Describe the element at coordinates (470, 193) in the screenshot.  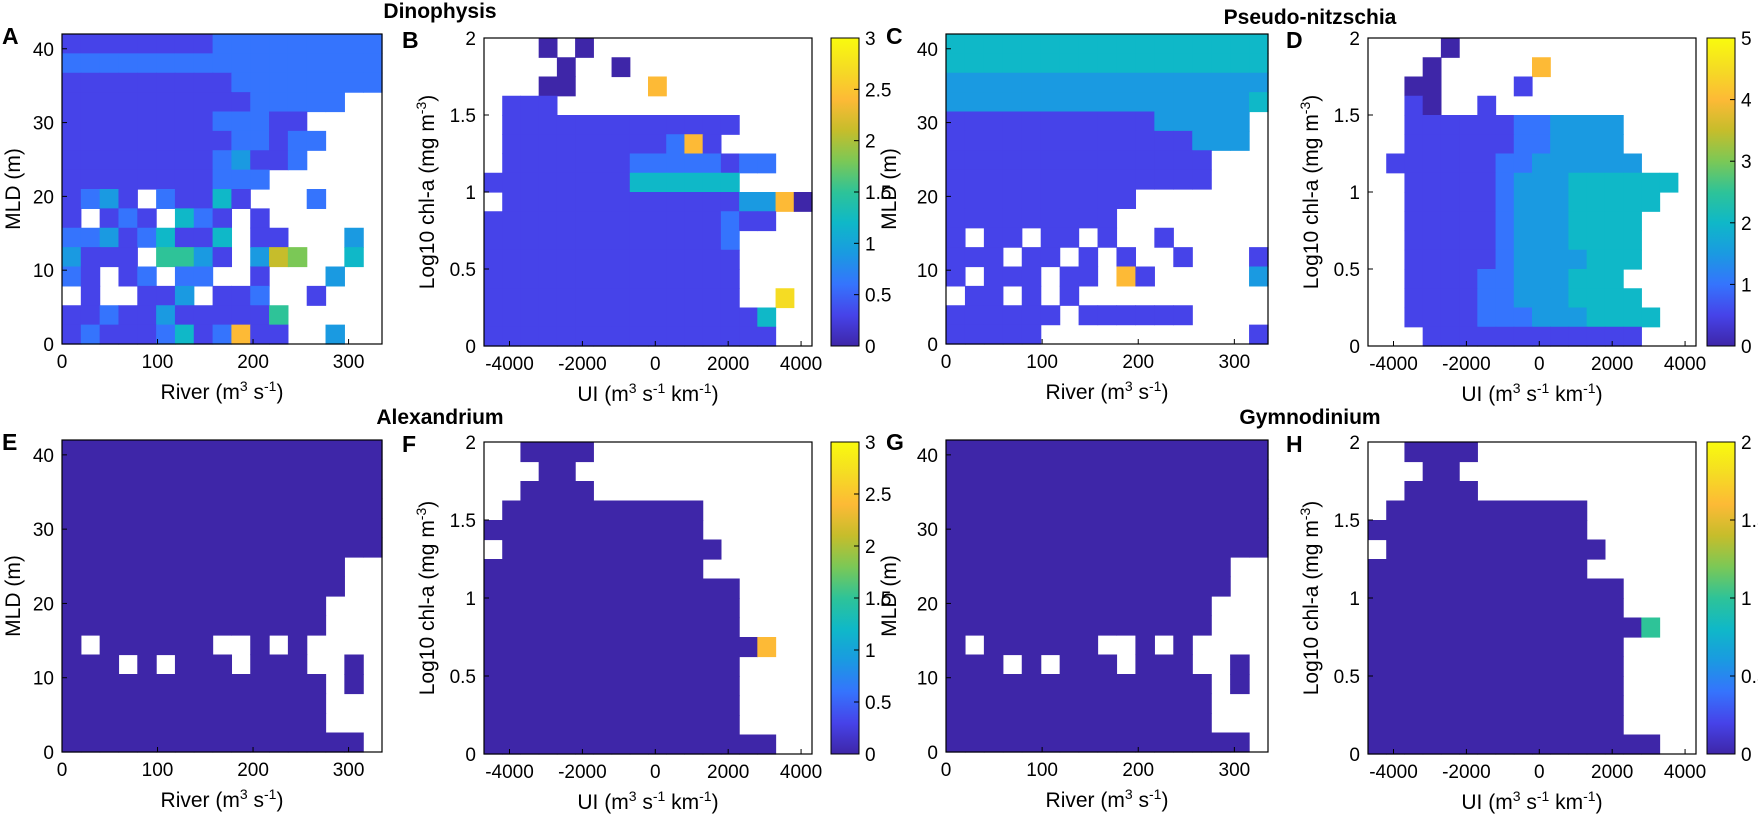
I see `y-tick-label: 1` at that location.